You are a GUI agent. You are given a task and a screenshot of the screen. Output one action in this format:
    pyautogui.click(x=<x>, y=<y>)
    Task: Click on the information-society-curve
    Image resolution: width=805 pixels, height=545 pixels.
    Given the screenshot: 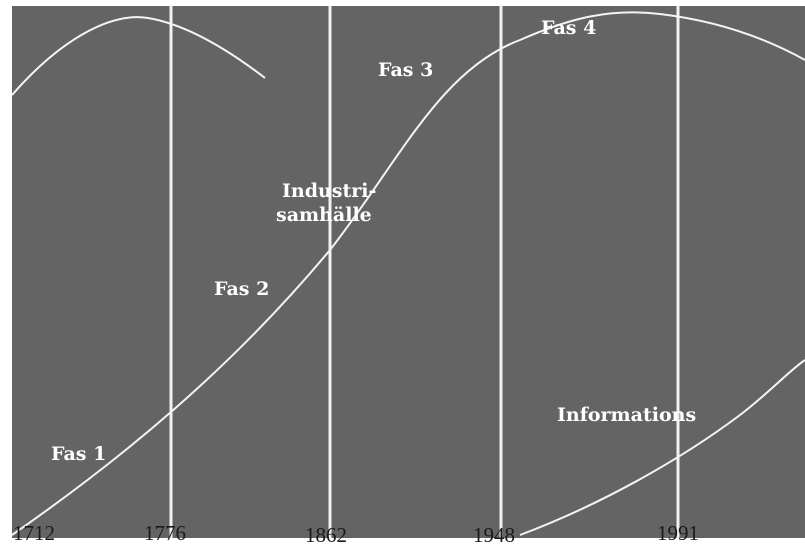 What is the action you would take?
    pyautogui.click(x=662, y=447)
    